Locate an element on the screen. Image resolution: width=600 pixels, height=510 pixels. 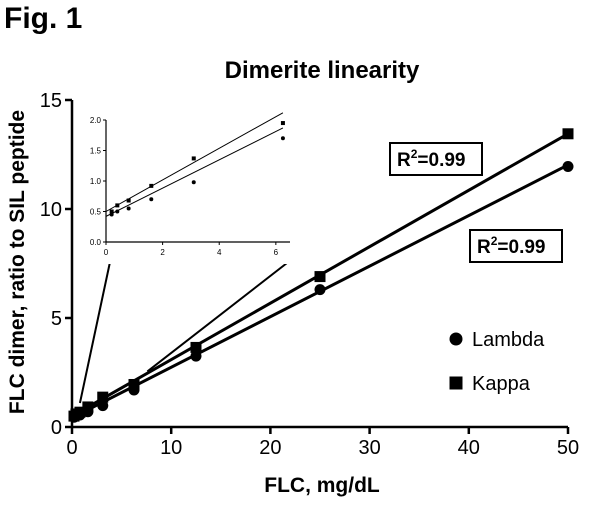
chart-title: Dimerite linearity is located at coordinates (322, 70).